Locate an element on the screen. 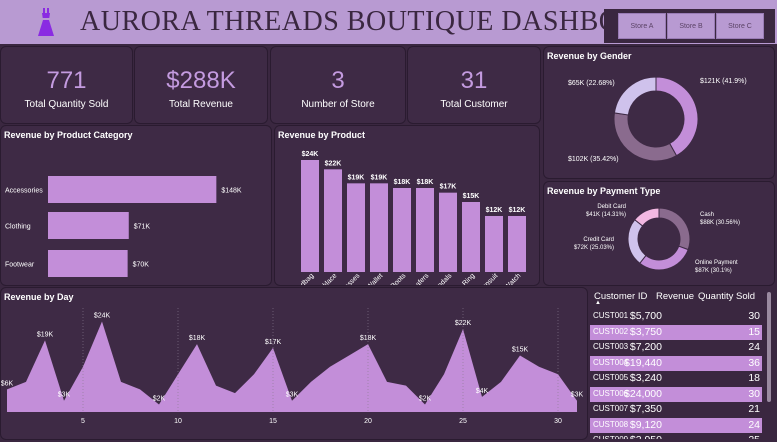 The height and width of the screenshot is (442, 777). store-b-button: Store B is located at coordinates (691, 26).